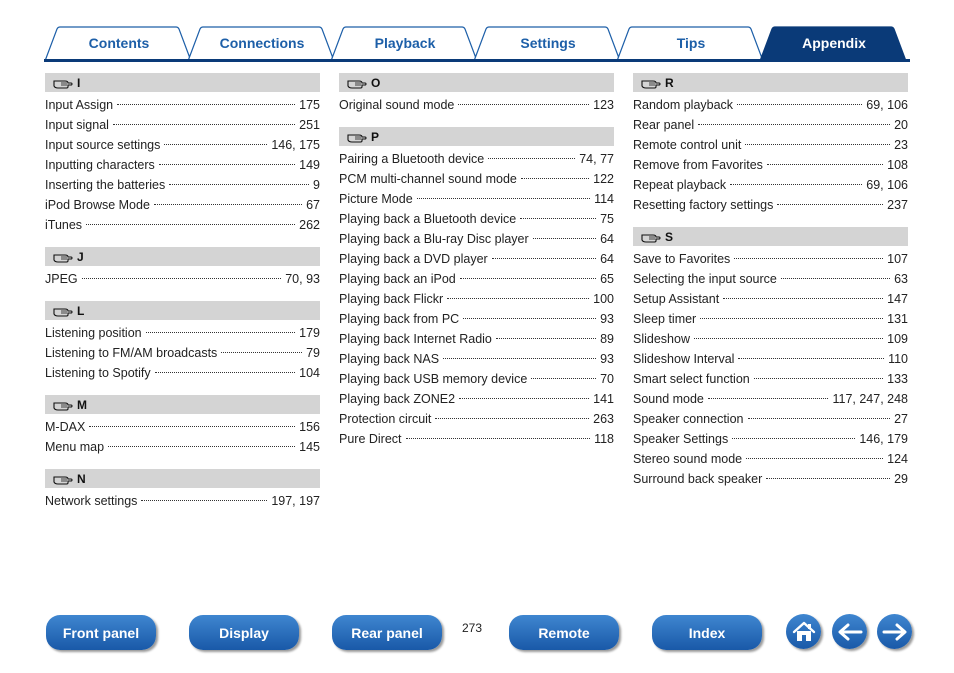 The width and height of the screenshot is (954, 673). Describe the element at coordinates (316, 185) in the screenshot. I see `entry-page: 9` at that location.